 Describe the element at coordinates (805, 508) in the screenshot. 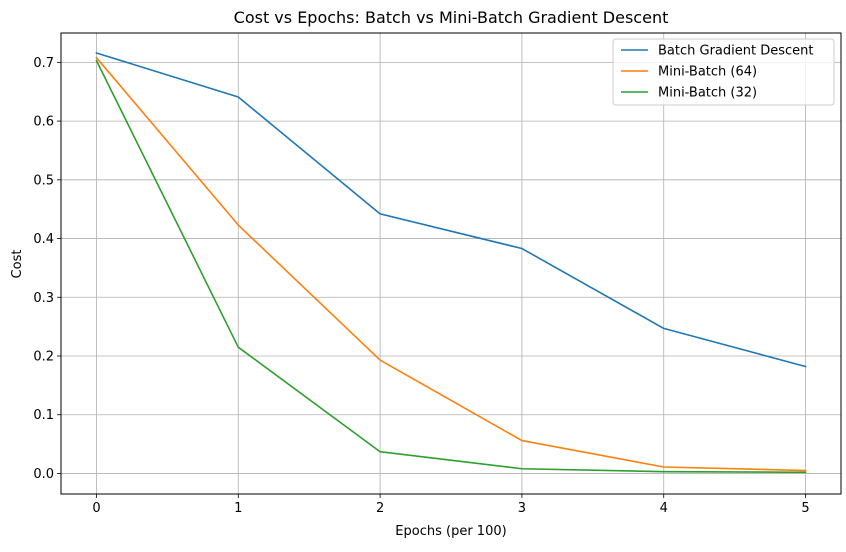

I see `x-tick-label: 5` at that location.